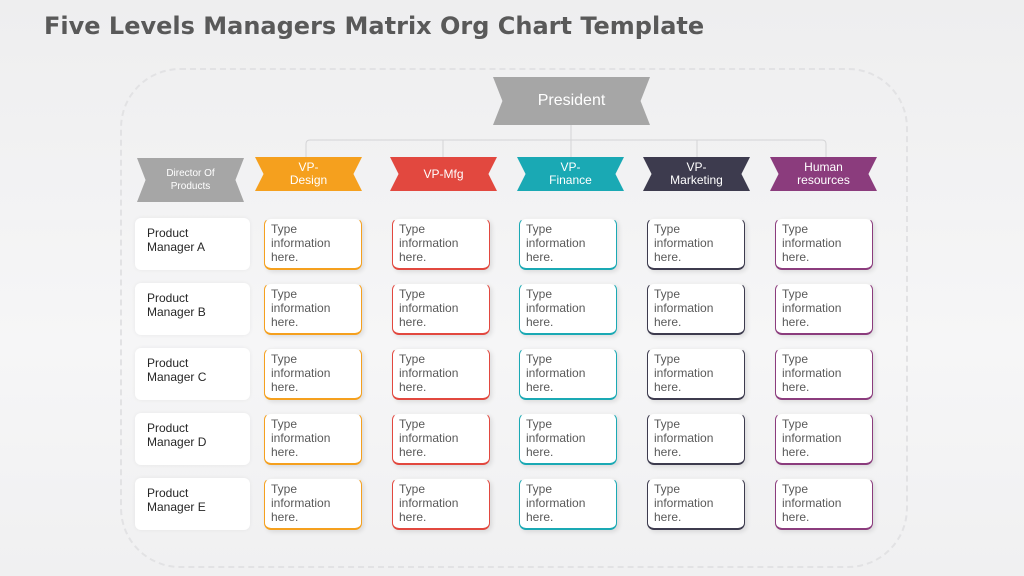  I want to click on row-label: Product Manager A, so click(192, 244).